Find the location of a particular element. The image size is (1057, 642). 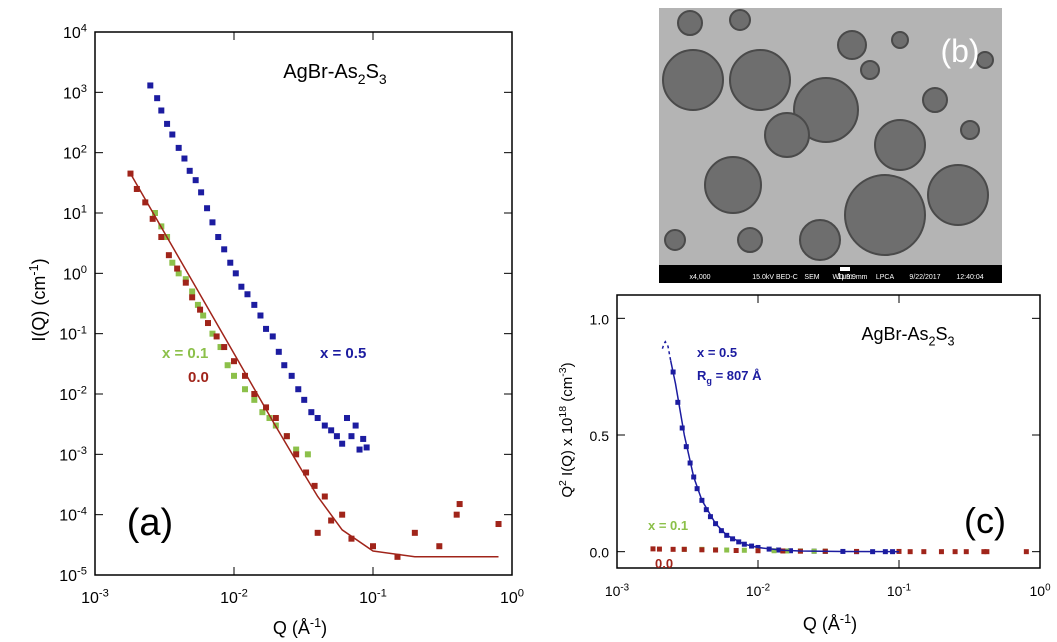

tick-label: 0.5 is located at coordinates (600, 436).